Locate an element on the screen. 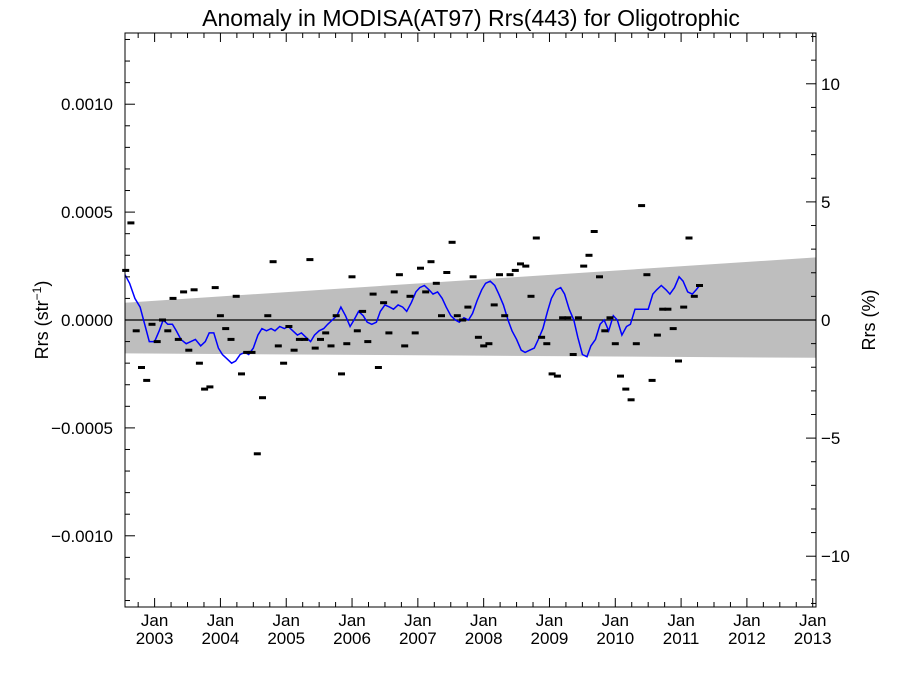  x-tick-label-year: 2007 is located at coordinates (418, 638).